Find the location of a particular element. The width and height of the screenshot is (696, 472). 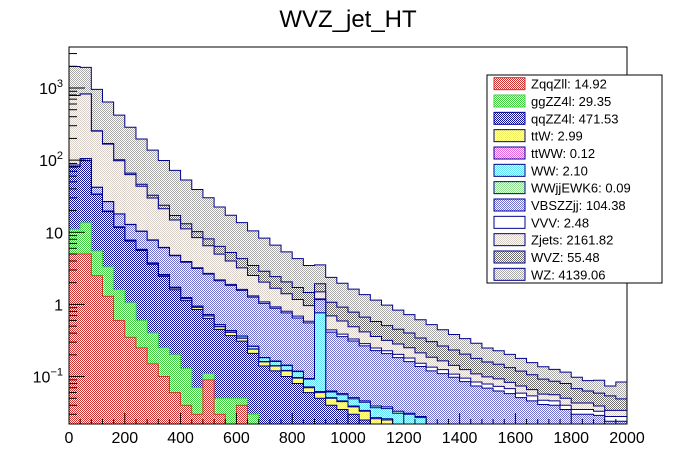

y-tick-label: 10⁻¹ is located at coordinates (48, 377).